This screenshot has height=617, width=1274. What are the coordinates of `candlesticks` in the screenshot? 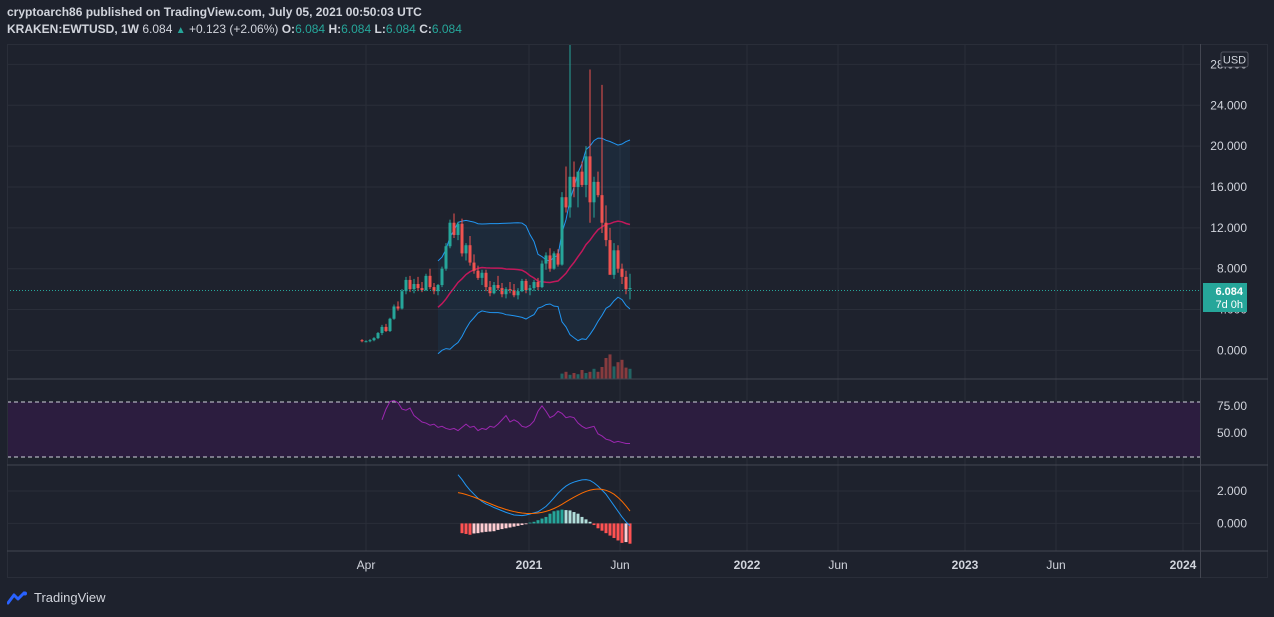 It's located at (496, 193).